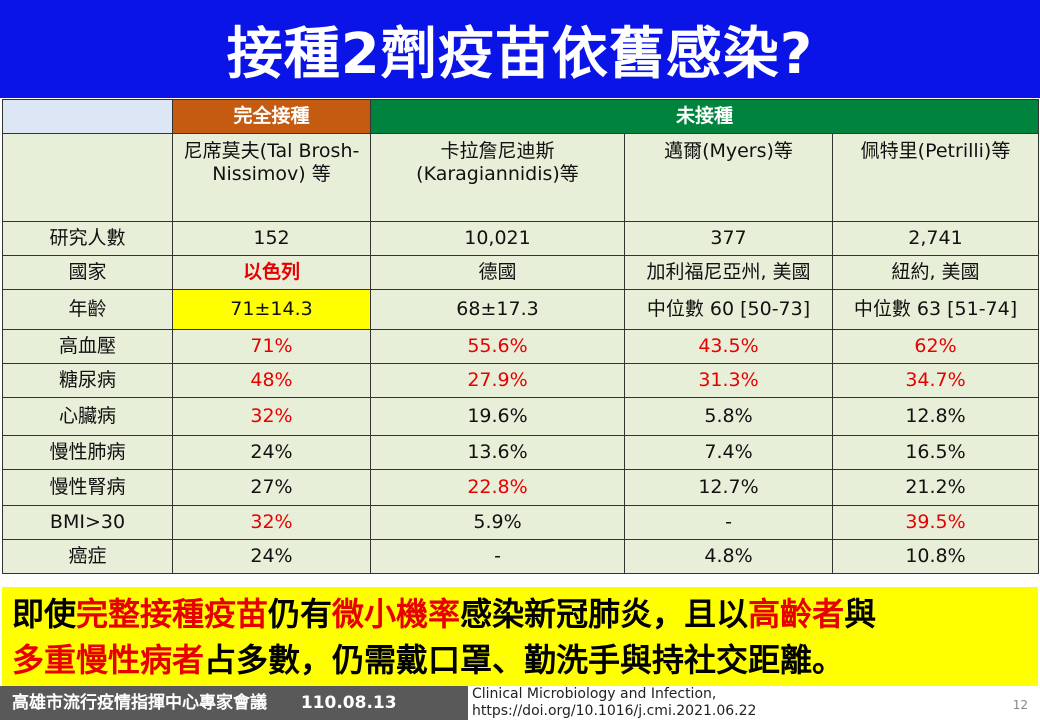 The height and width of the screenshot is (720, 1040). I want to click on note-emphasis: 高齡者, so click(796, 614).